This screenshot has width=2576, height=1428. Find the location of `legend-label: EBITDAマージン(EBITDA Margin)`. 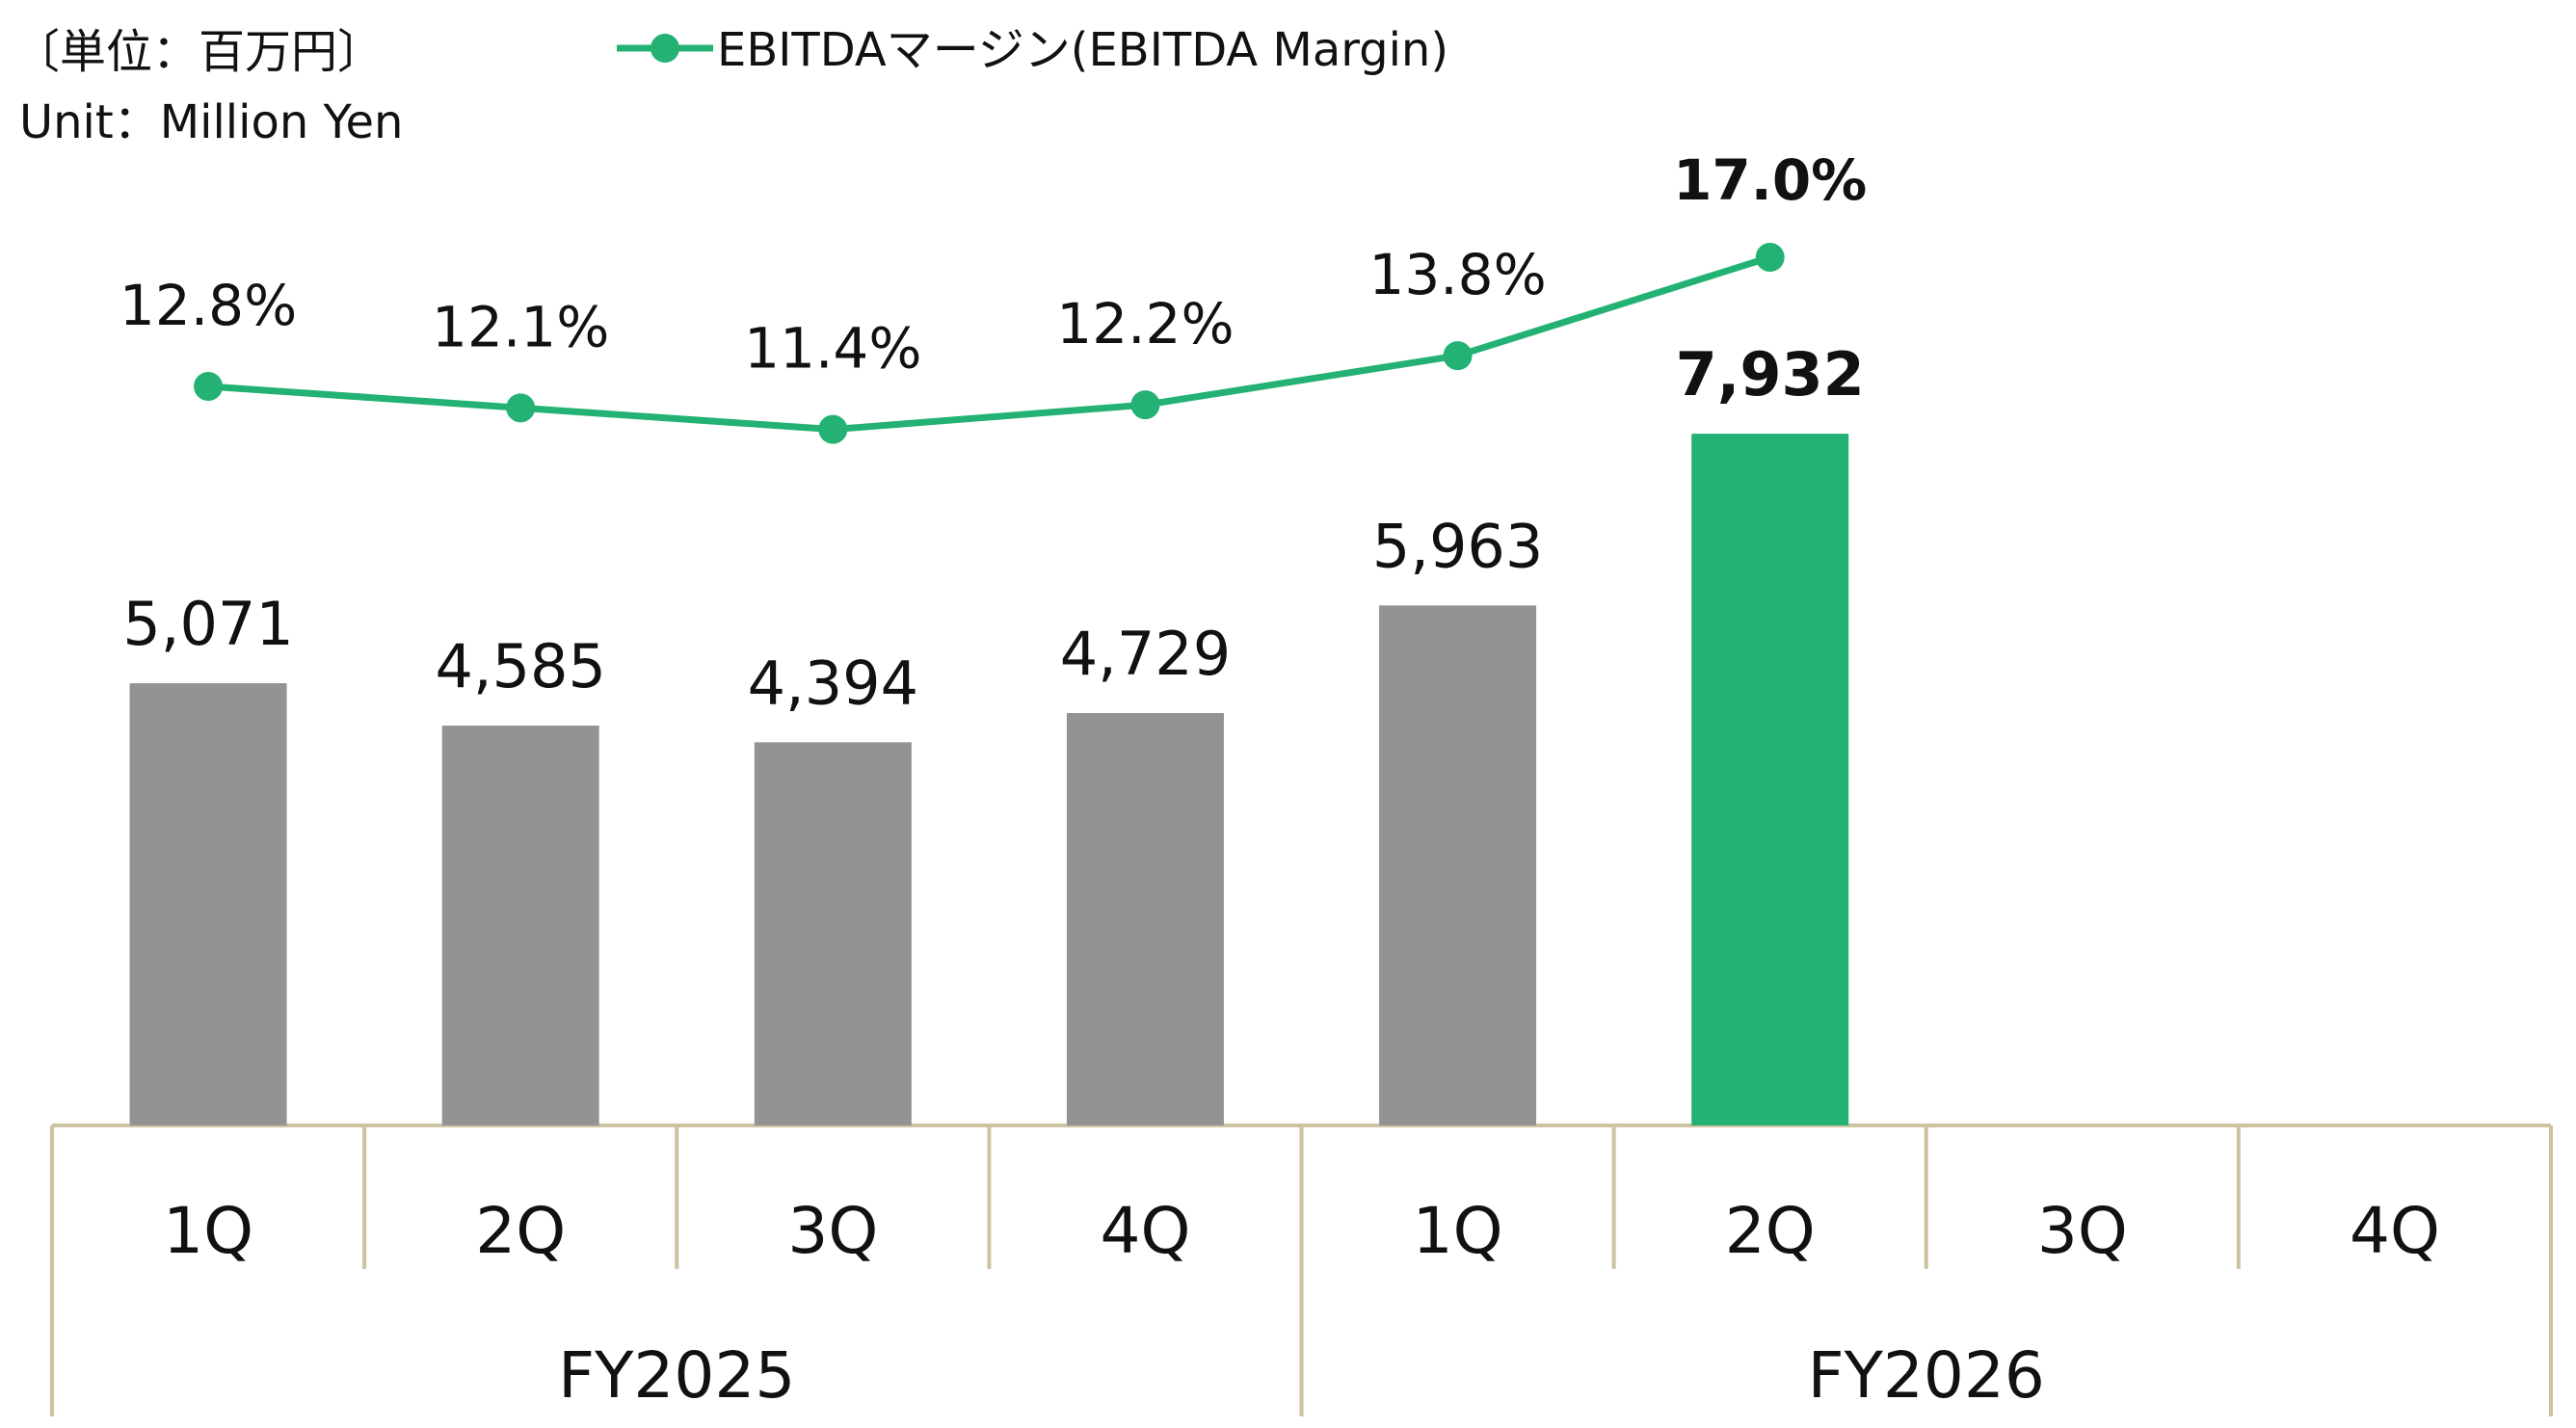

legend-label: EBITDAマージン(EBITDA Margin) is located at coordinates (1082, 50).